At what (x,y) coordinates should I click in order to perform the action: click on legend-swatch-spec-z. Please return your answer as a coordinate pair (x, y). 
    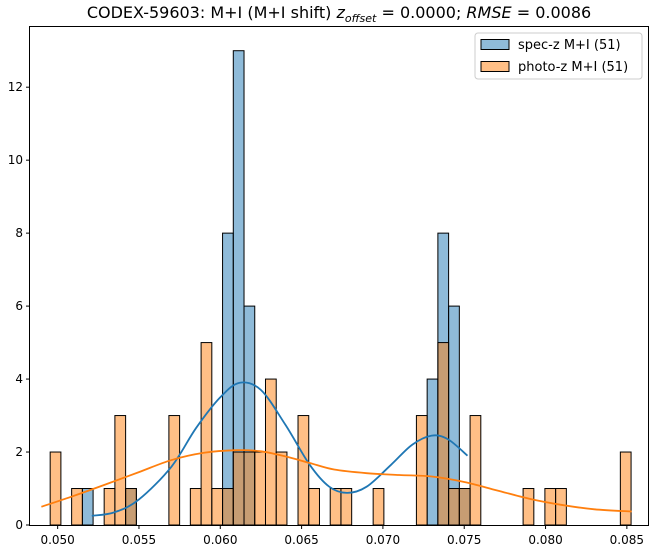
    Looking at the image, I should click on (495, 44).